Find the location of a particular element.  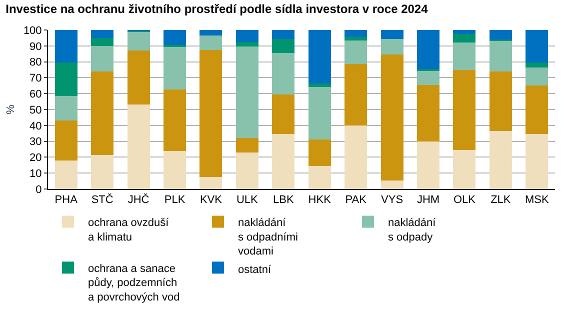

y-tick-label: 60 is located at coordinates (36, 94).